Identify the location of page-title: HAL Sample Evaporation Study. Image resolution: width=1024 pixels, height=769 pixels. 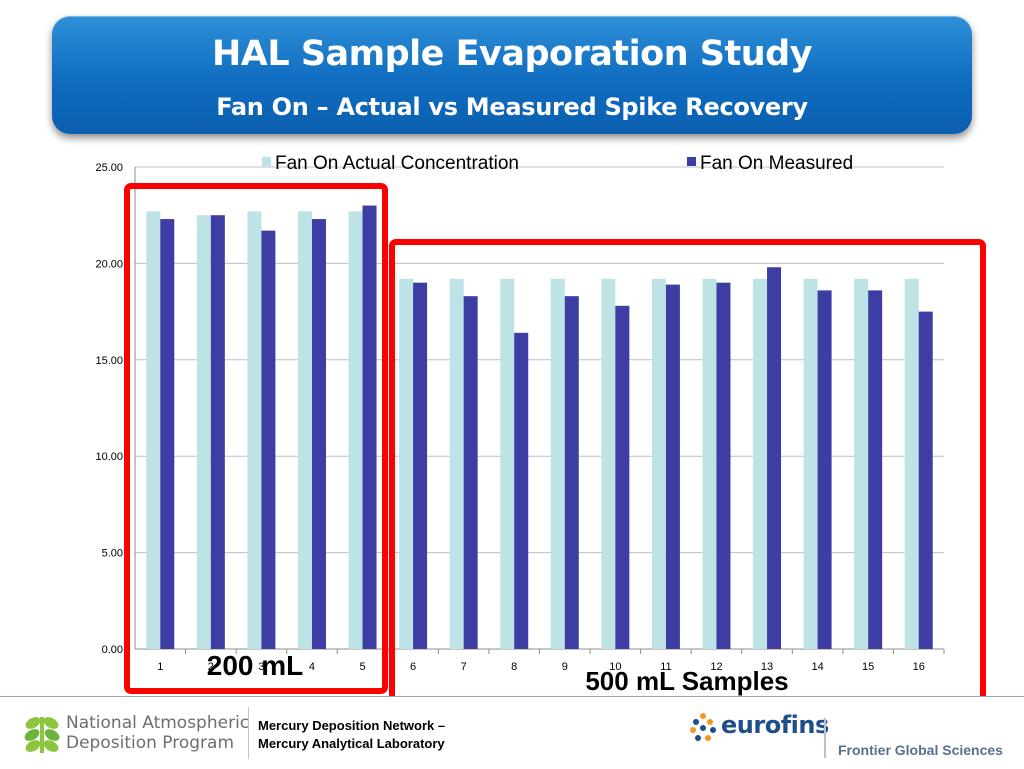
(512, 54).